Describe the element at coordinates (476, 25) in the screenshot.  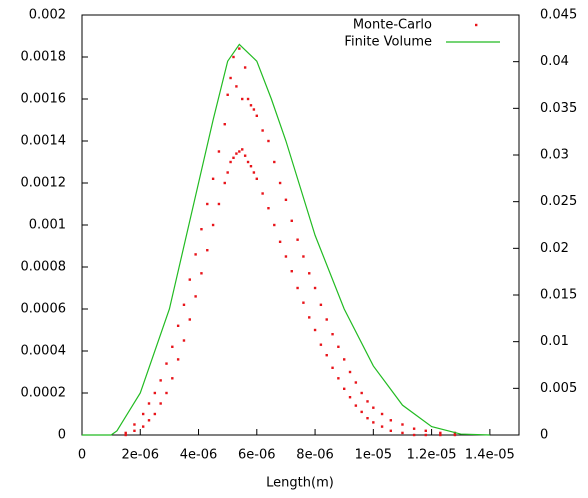
I see `legend-swatch` at that location.